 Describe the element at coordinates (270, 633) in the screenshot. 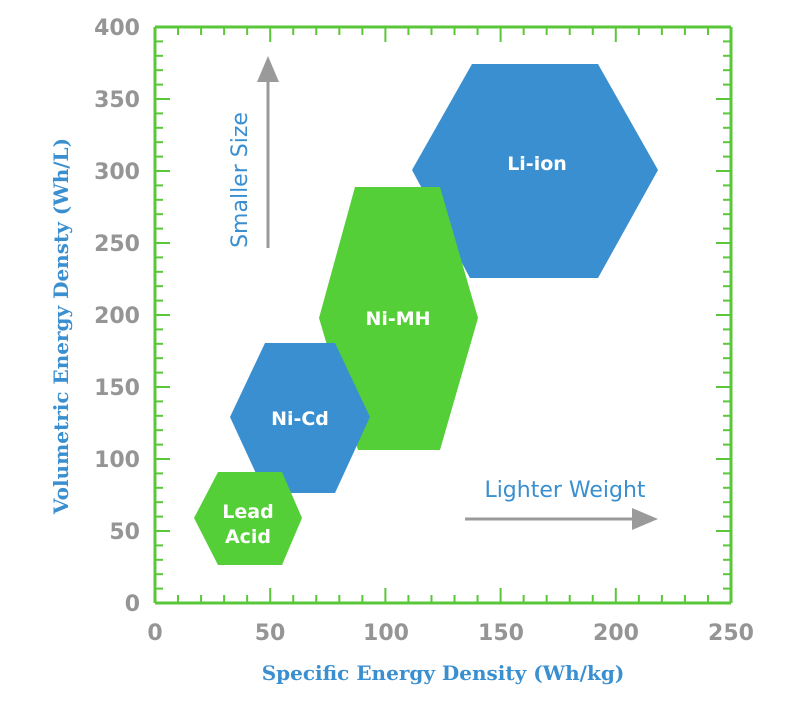

I see `x-tick: 50` at that location.